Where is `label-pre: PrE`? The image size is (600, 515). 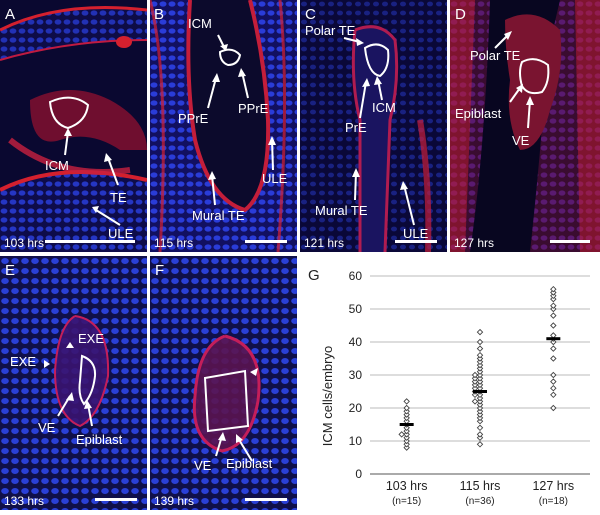 label-pre: PrE is located at coordinates (356, 127).